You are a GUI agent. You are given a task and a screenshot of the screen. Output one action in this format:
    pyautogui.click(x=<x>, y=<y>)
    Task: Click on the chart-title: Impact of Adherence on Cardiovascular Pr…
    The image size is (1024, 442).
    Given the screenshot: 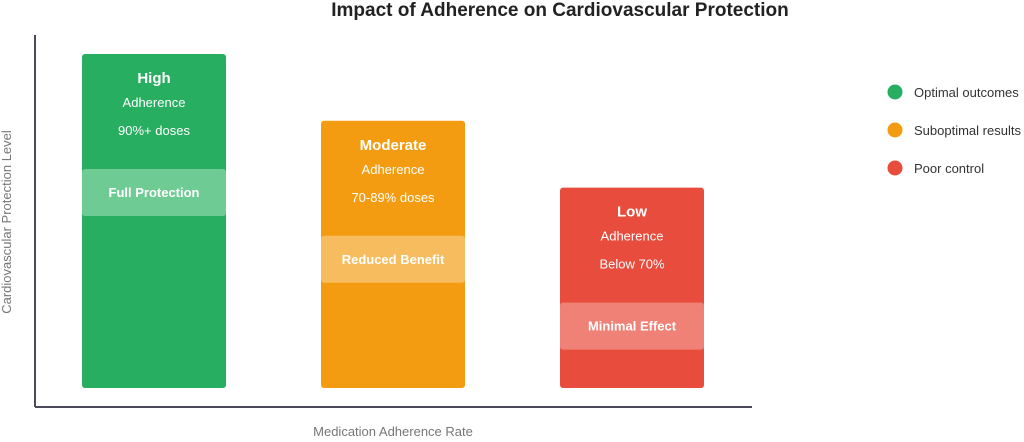 What is the action you would take?
    pyautogui.click(x=560, y=10)
    